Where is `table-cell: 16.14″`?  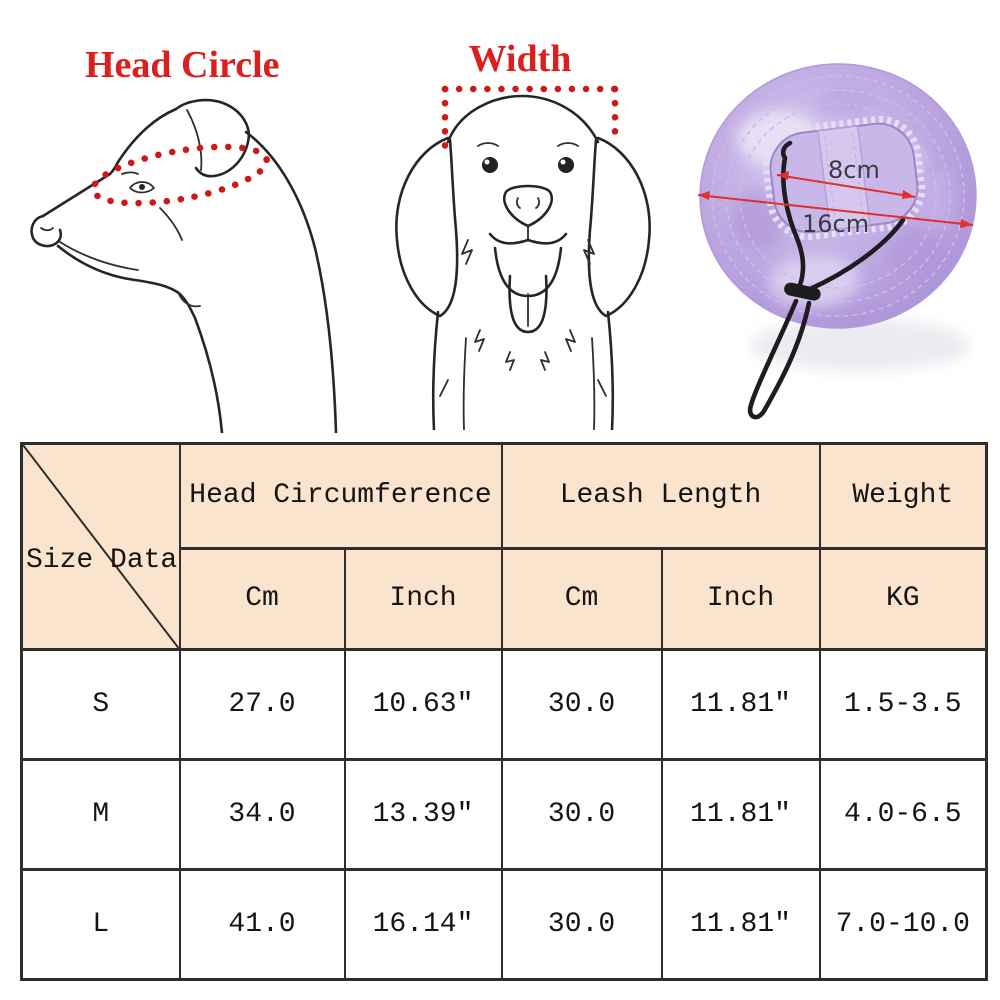
table-cell: 16.14″ is located at coordinates (423, 924).